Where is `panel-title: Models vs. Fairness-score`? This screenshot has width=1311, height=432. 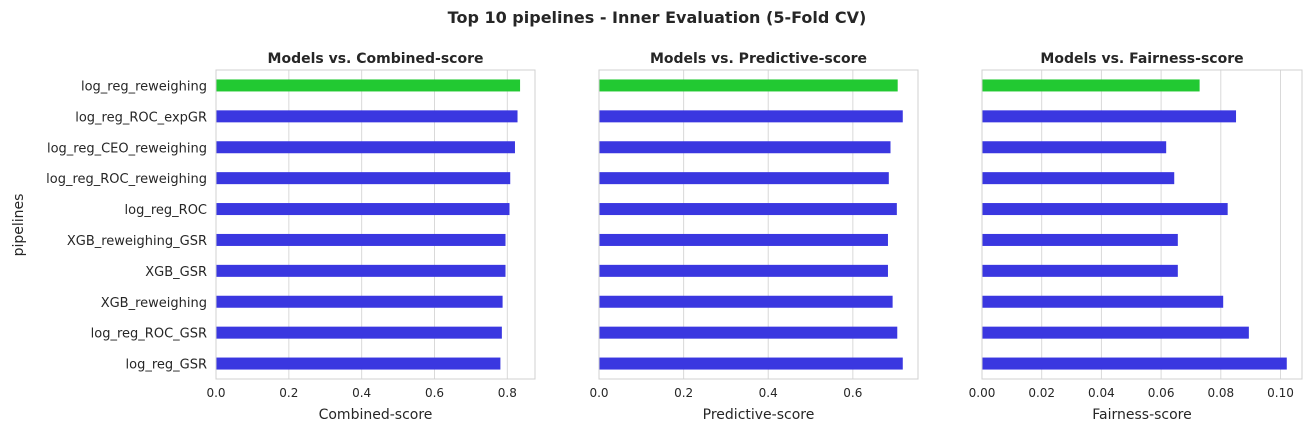 panel-title: Models vs. Fairness-score is located at coordinates (1141, 59).